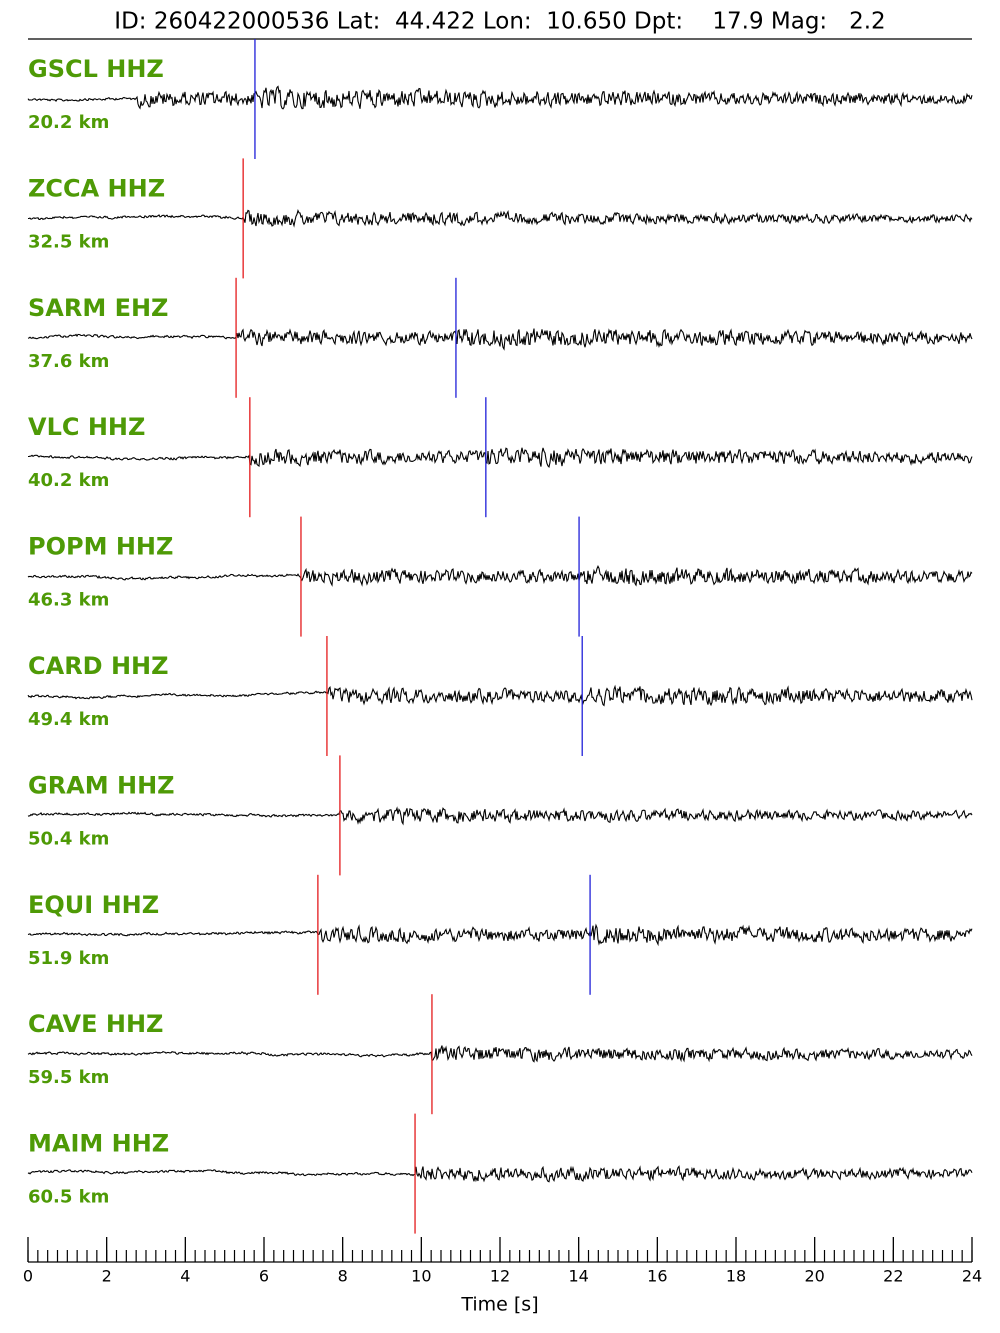 The image size is (1000, 1333). Describe the element at coordinates (93, 905) in the screenshot. I see `station-label: EQUI HHZ` at that location.